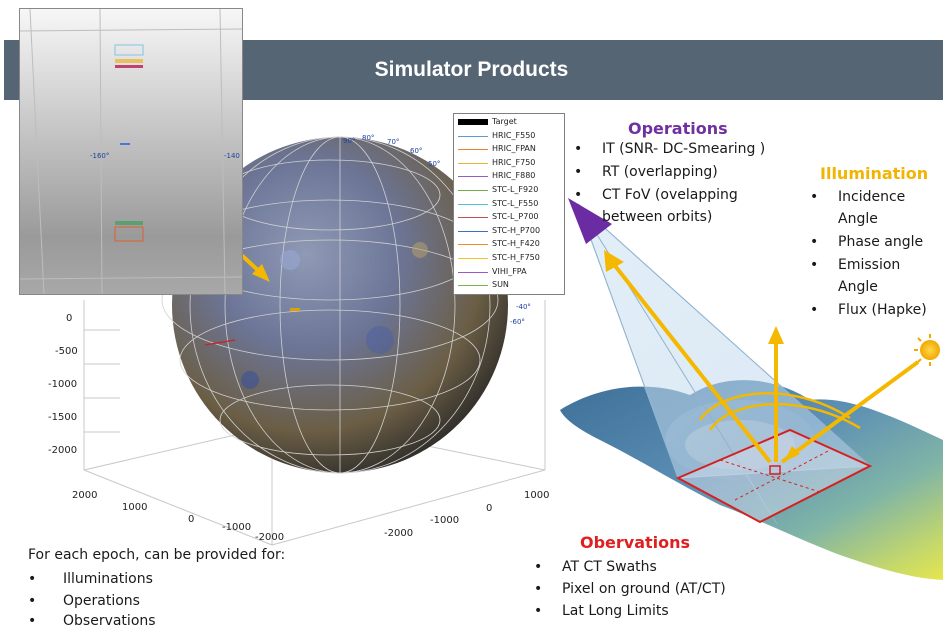 The height and width of the screenshot is (632, 943). I want to click on legend-entry: STC-L_F920, so click(509, 190).